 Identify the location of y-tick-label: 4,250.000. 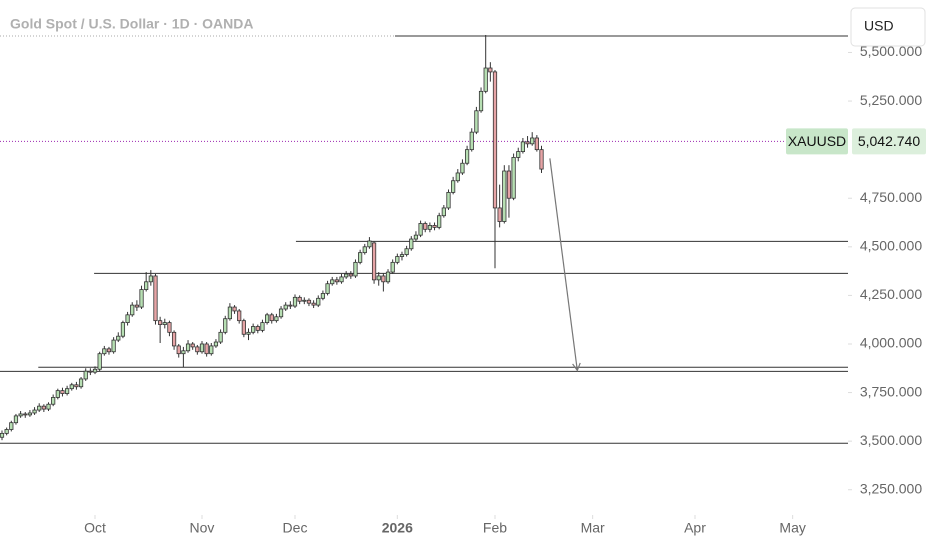
(891, 294).